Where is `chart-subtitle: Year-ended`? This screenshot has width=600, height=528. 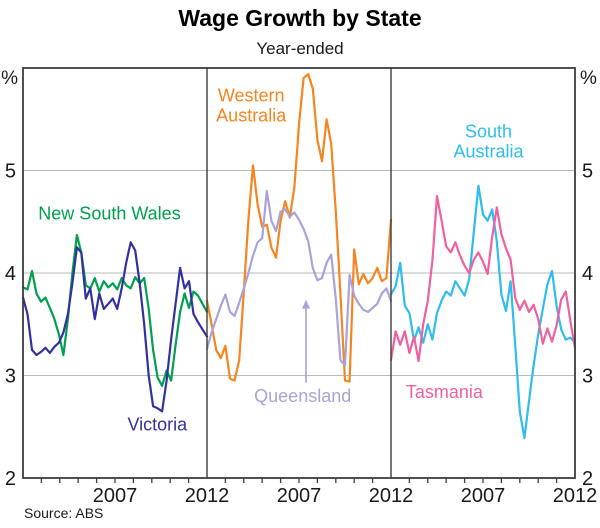
chart-subtitle: Year-ended is located at coordinates (300, 48).